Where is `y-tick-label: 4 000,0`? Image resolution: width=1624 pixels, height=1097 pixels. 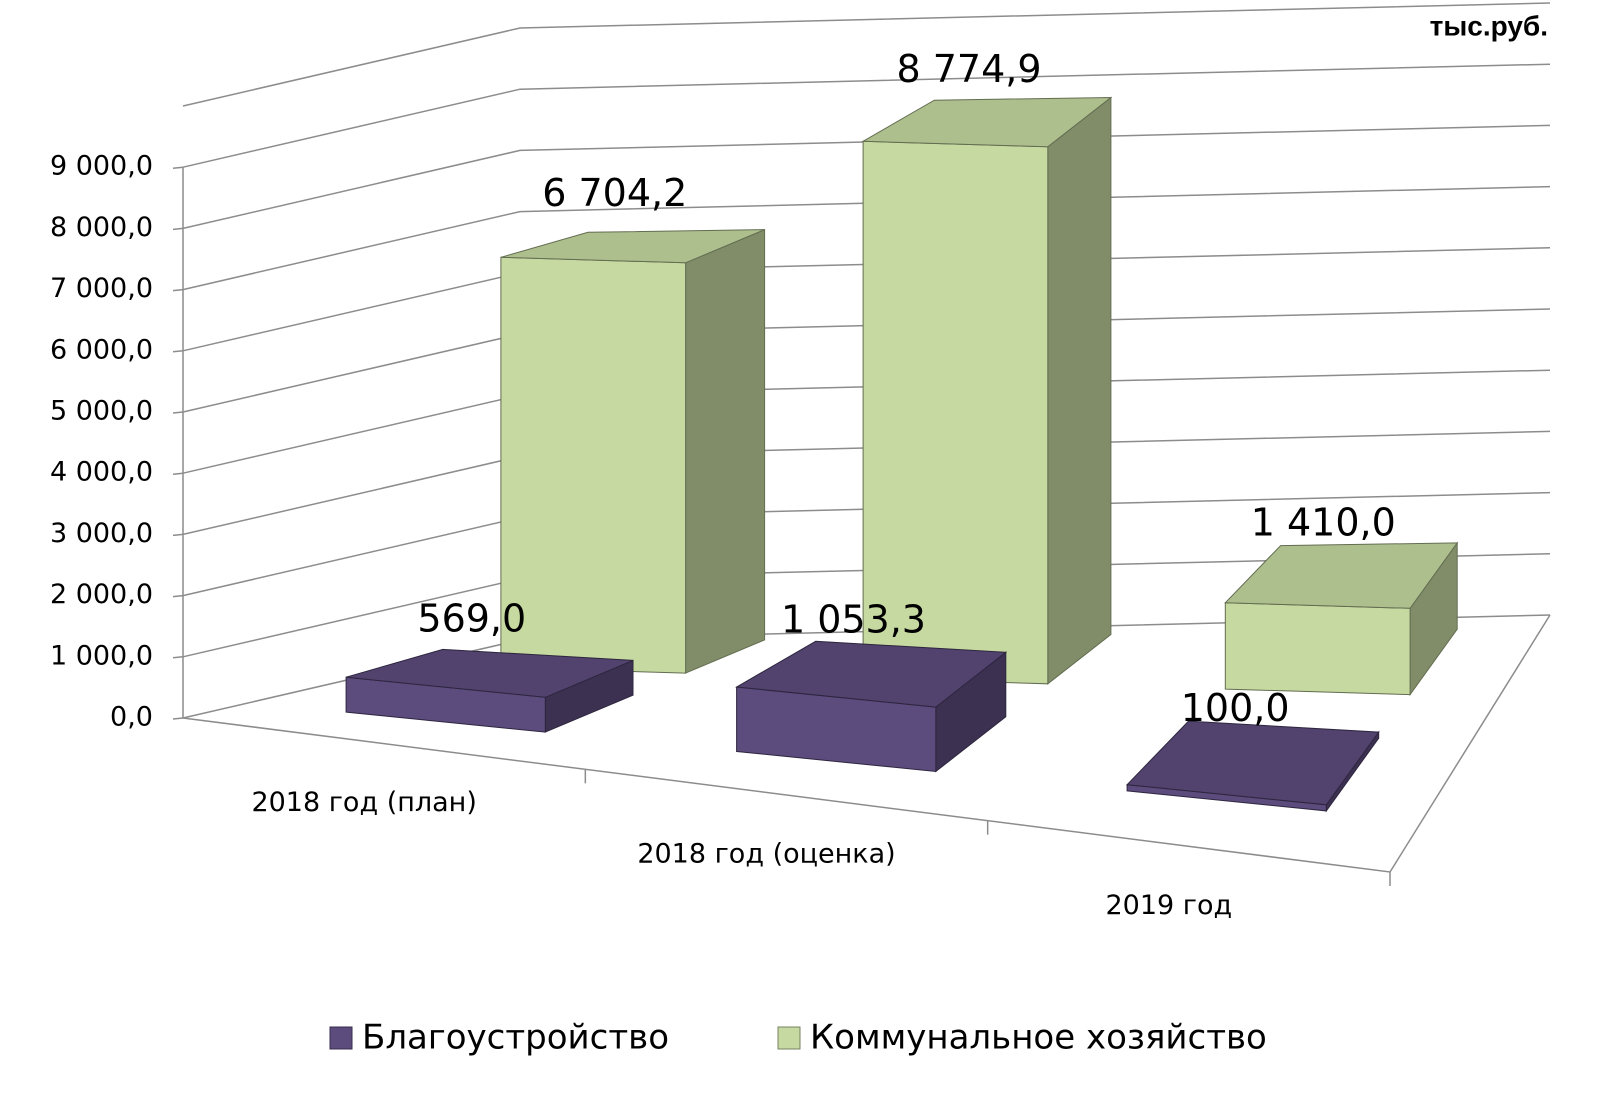 y-tick-label: 4 000,0 is located at coordinates (101, 472).